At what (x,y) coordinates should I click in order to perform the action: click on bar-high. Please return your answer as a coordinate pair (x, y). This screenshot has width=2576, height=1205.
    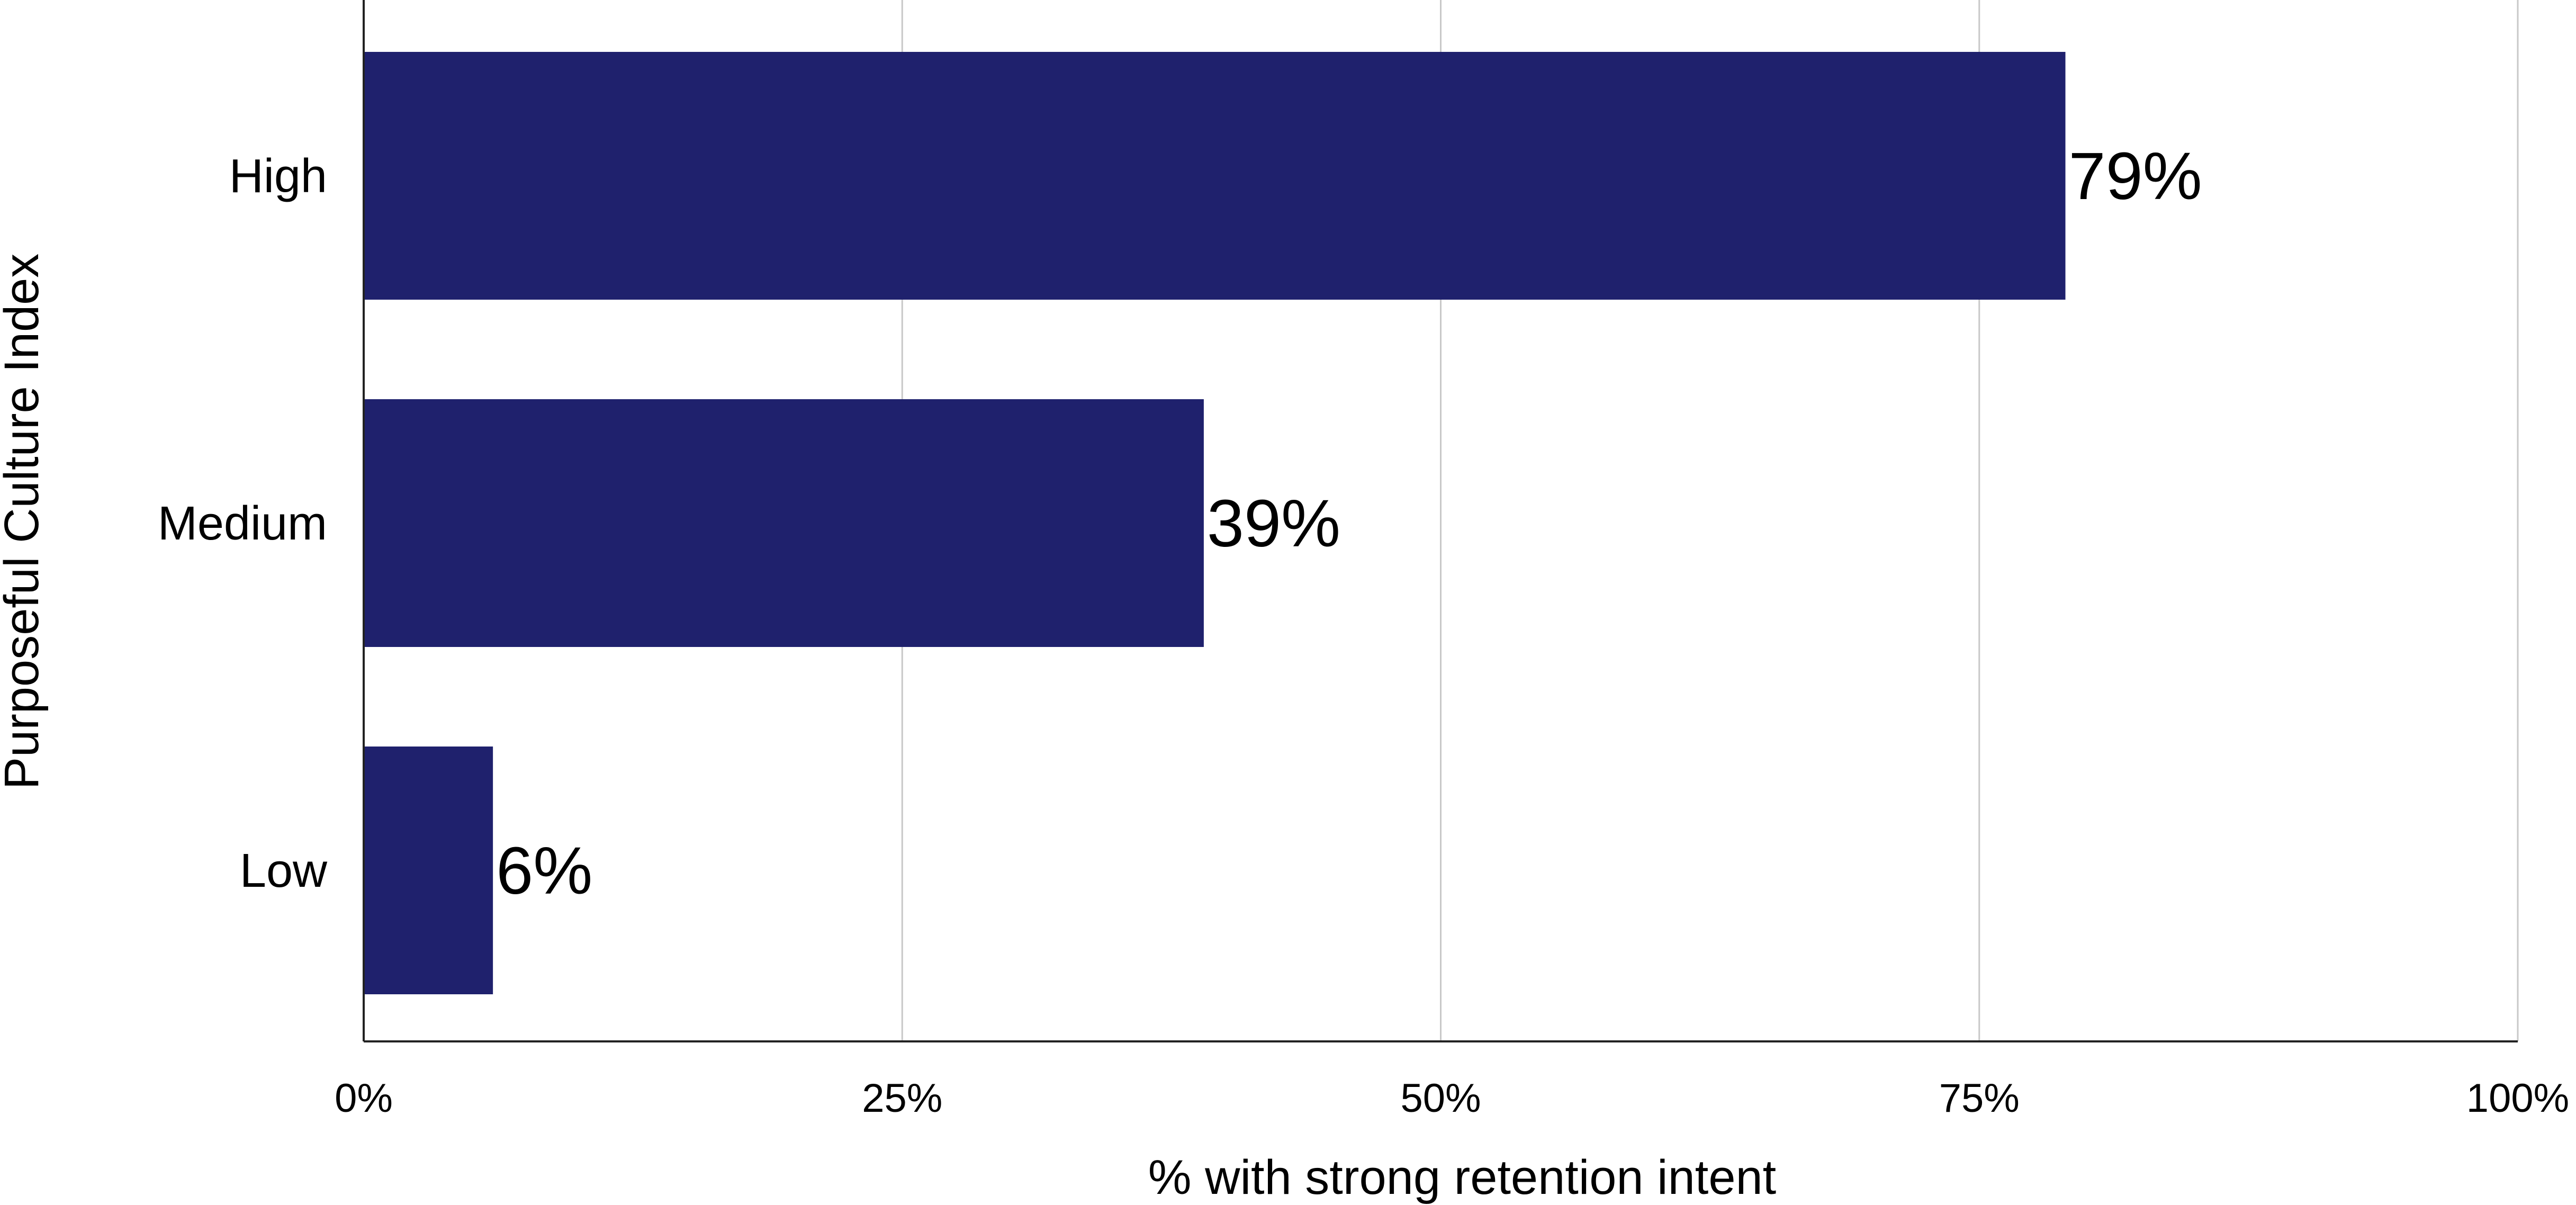
    Looking at the image, I should click on (1215, 176).